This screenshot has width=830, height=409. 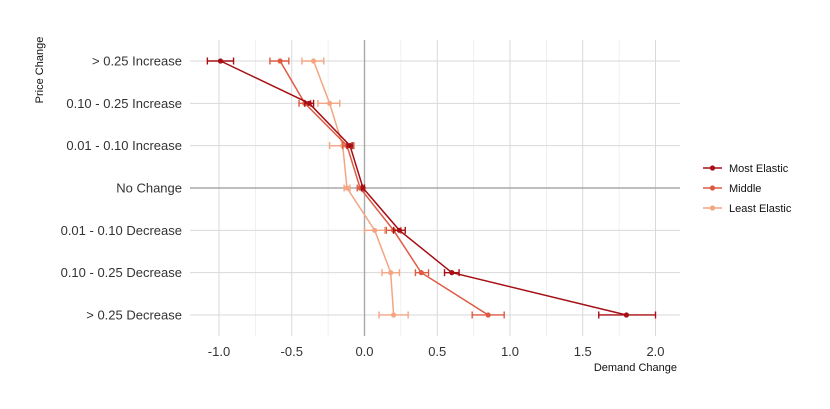 What do you see at coordinates (760, 209) in the screenshot?
I see `legend-label: Least Elastic` at bounding box center [760, 209].